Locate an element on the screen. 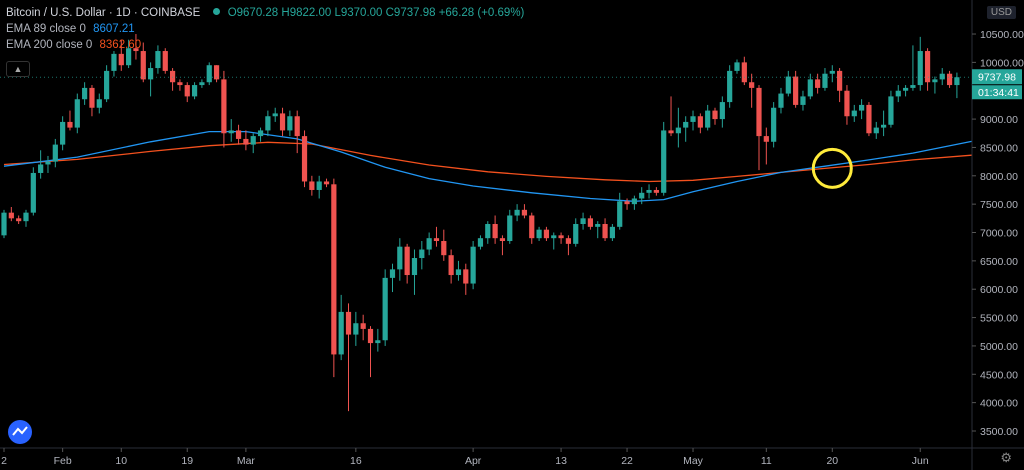  price-tick-label: 5000.00 is located at coordinates (999, 347).